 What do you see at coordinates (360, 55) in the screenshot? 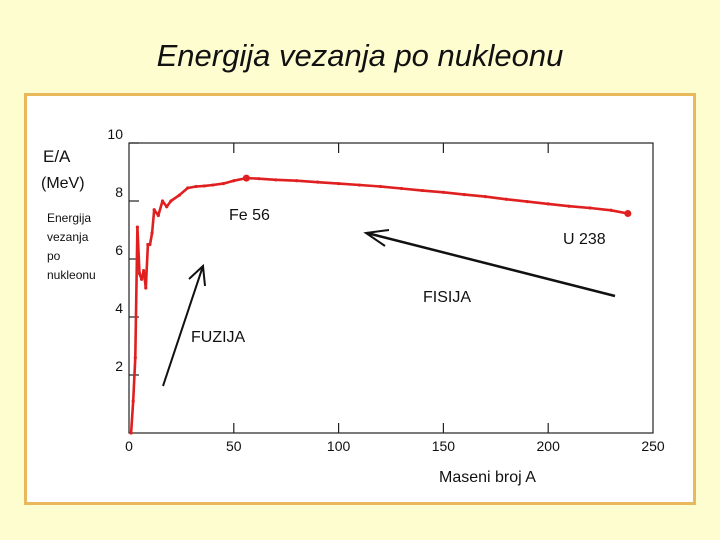
I see `slide-title: Energija vezanja po nukleonu` at bounding box center [360, 55].